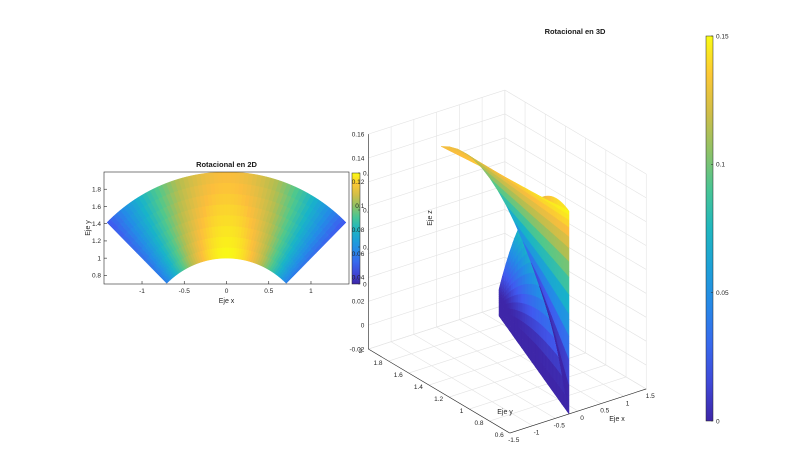  What do you see at coordinates (361, 351) in the screenshot?
I see `y-tick-label: 2` at bounding box center [361, 351].